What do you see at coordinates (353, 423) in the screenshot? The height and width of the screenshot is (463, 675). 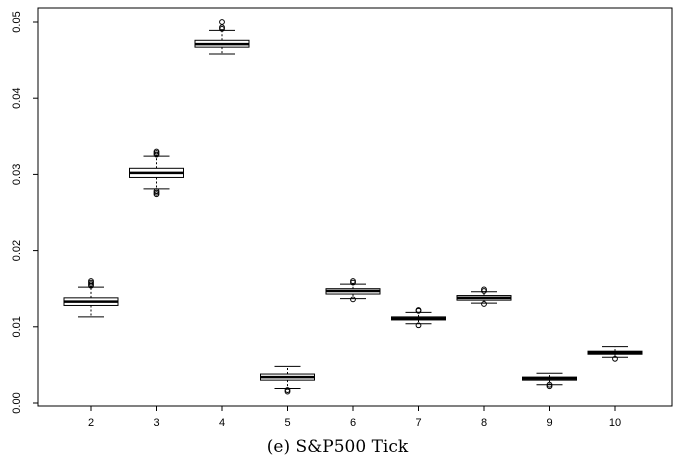 I see `x-tick-label: 6` at bounding box center [353, 423].